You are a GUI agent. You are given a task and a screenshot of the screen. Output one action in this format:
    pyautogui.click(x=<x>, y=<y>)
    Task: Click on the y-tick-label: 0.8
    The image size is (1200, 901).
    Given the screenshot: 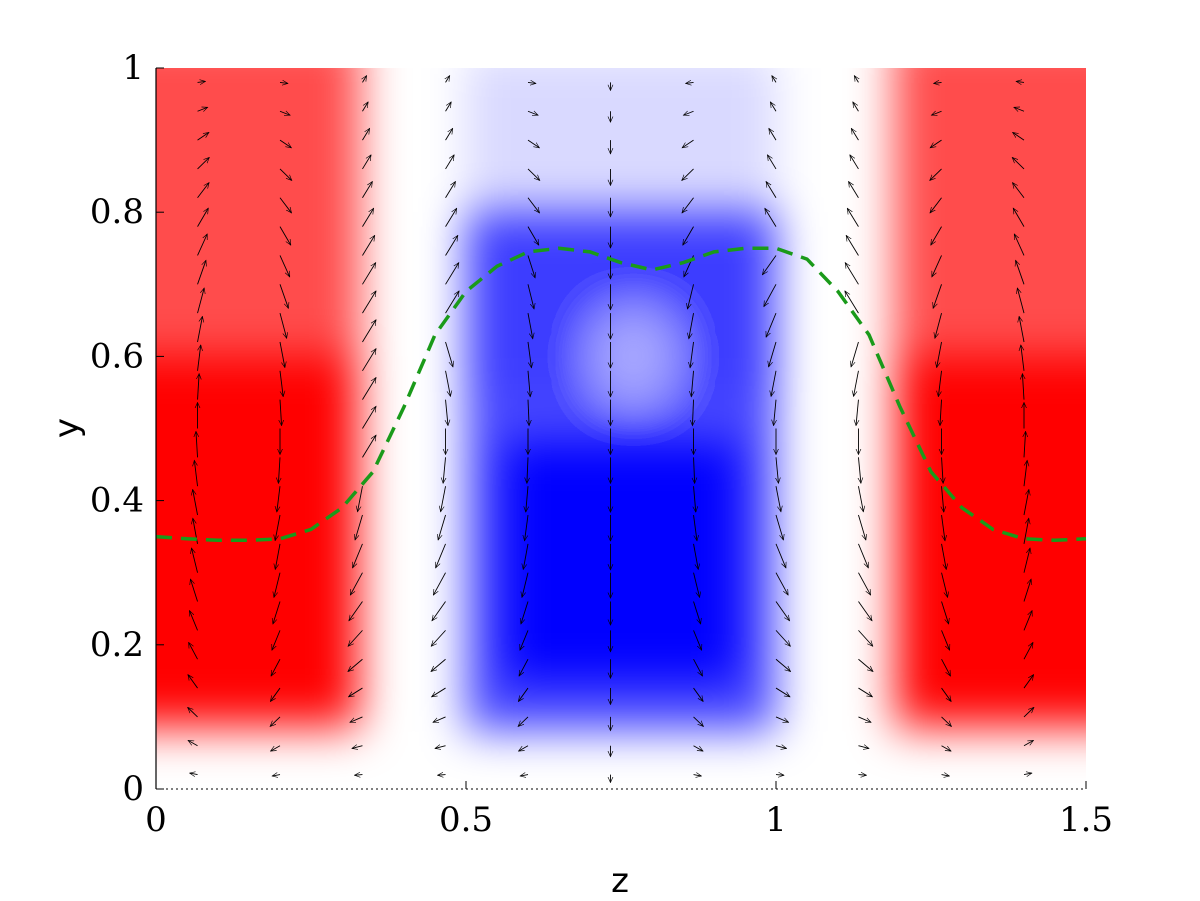 What is the action you would take?
    pyautogui.click(x=117, y=212)
    